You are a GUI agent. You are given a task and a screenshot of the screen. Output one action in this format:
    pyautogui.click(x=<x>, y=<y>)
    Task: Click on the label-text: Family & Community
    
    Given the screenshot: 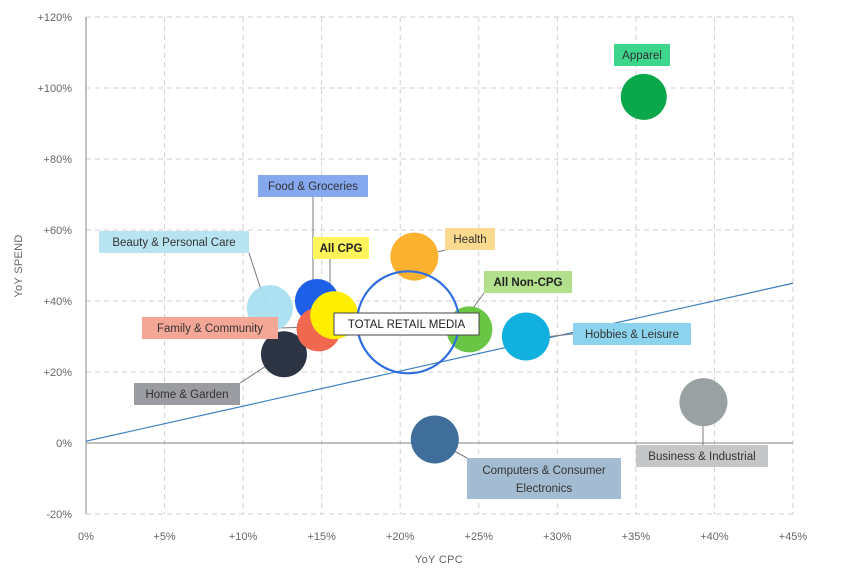 What is the action you would take?
    pyautogui.click(x=210, y=329)
    